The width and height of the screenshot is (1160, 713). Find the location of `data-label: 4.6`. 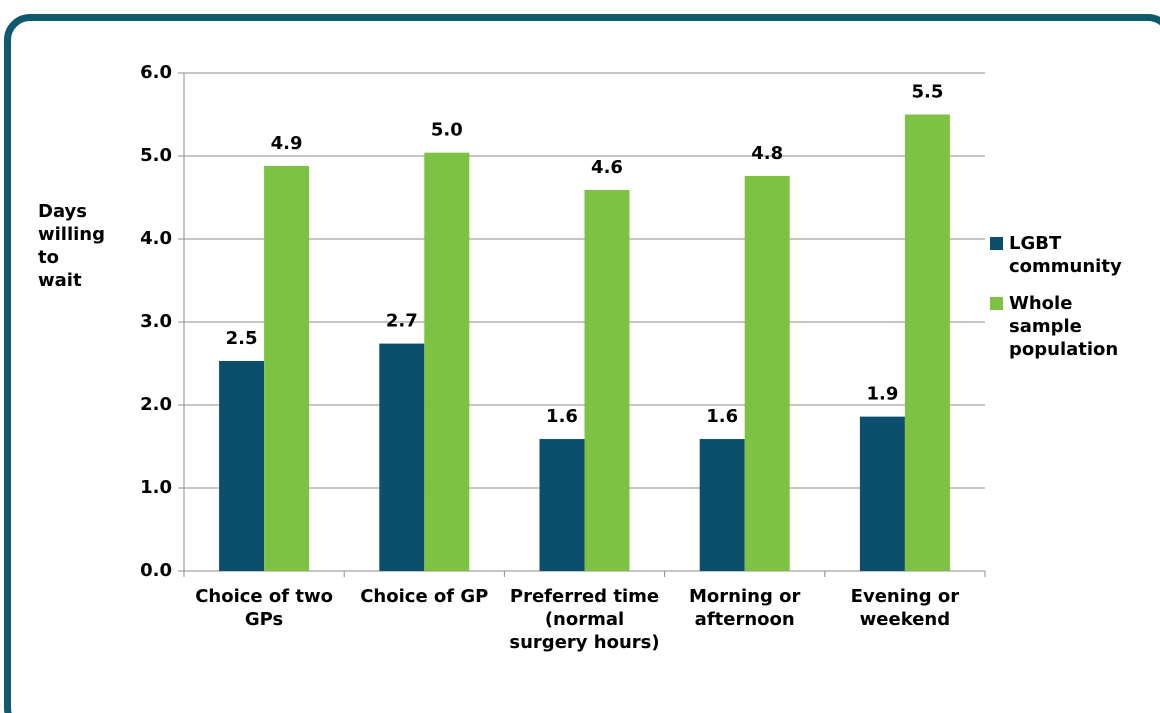

data-label: 4.6 is located at coordinates (607, 167).